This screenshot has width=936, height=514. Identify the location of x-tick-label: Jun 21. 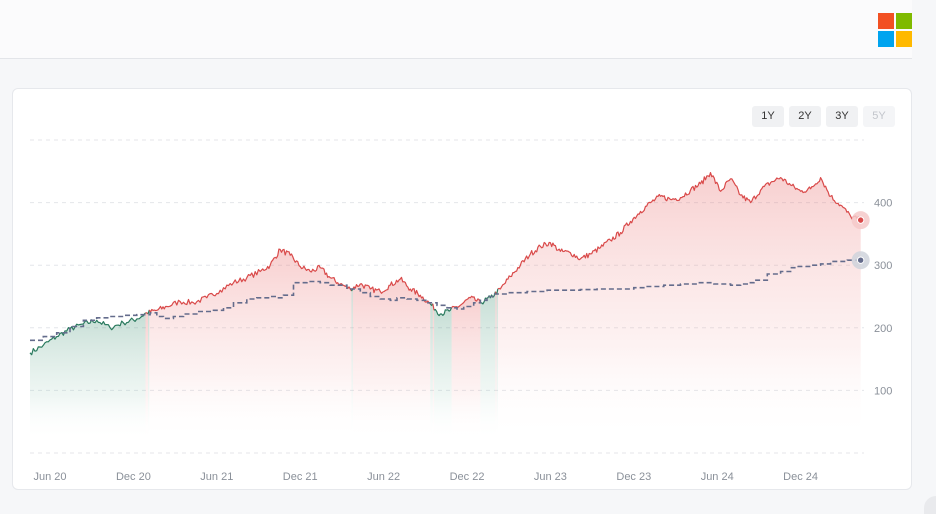
(216, 477).